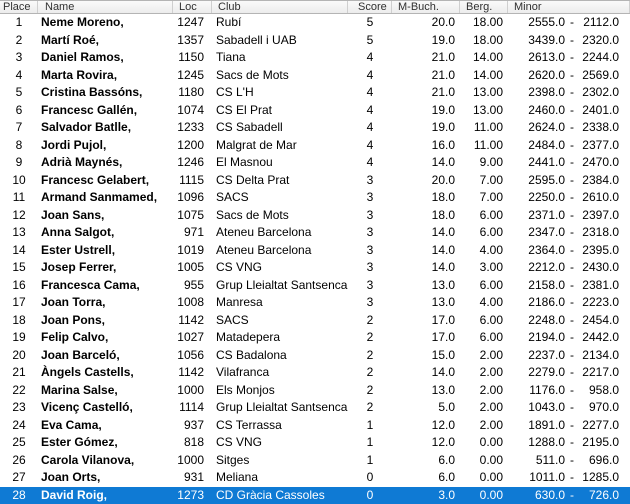  What do you see at coordinates (82, 22) in the screenshot?
I see `cell-name: Neme Moreno,` at bounding box center [82, 22].